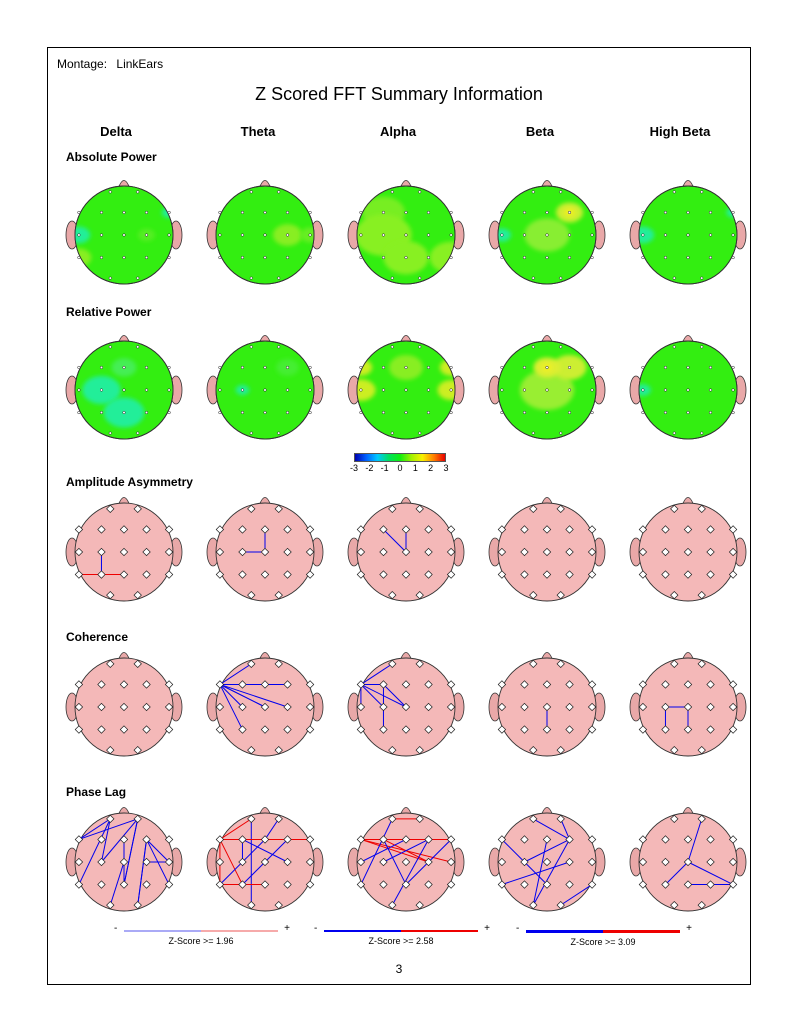 Image resolution: width=800 pixels, height=1035 pixels. What do you see at coordinates (242, 696) in the screenshot?
I see `connection-line-F7-Cz` at bounding box center [242, 696].